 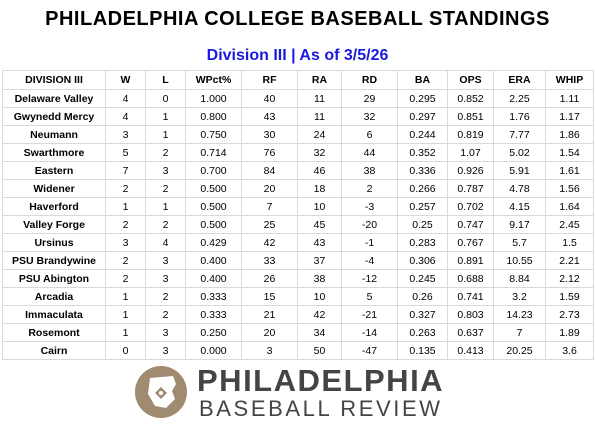 What do you see at coordinates (54, 260) in the screenshot?
I see `team-name-cell: PSU Brandywine` at bounding box center [54, 260].